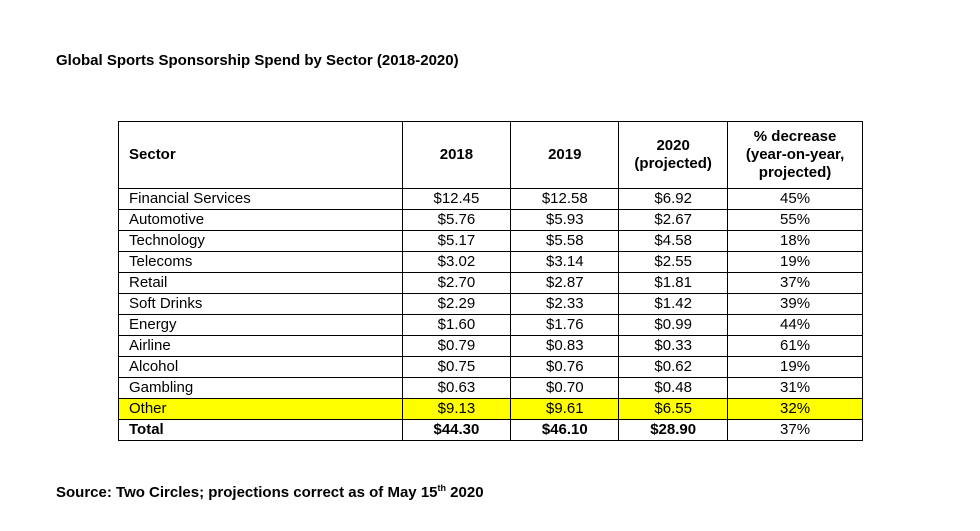 This screenshot has height=531, width=980. I want to click on table-row: Financial Services $12.45 $12.58 $6.92 45%, so click(490, 199).